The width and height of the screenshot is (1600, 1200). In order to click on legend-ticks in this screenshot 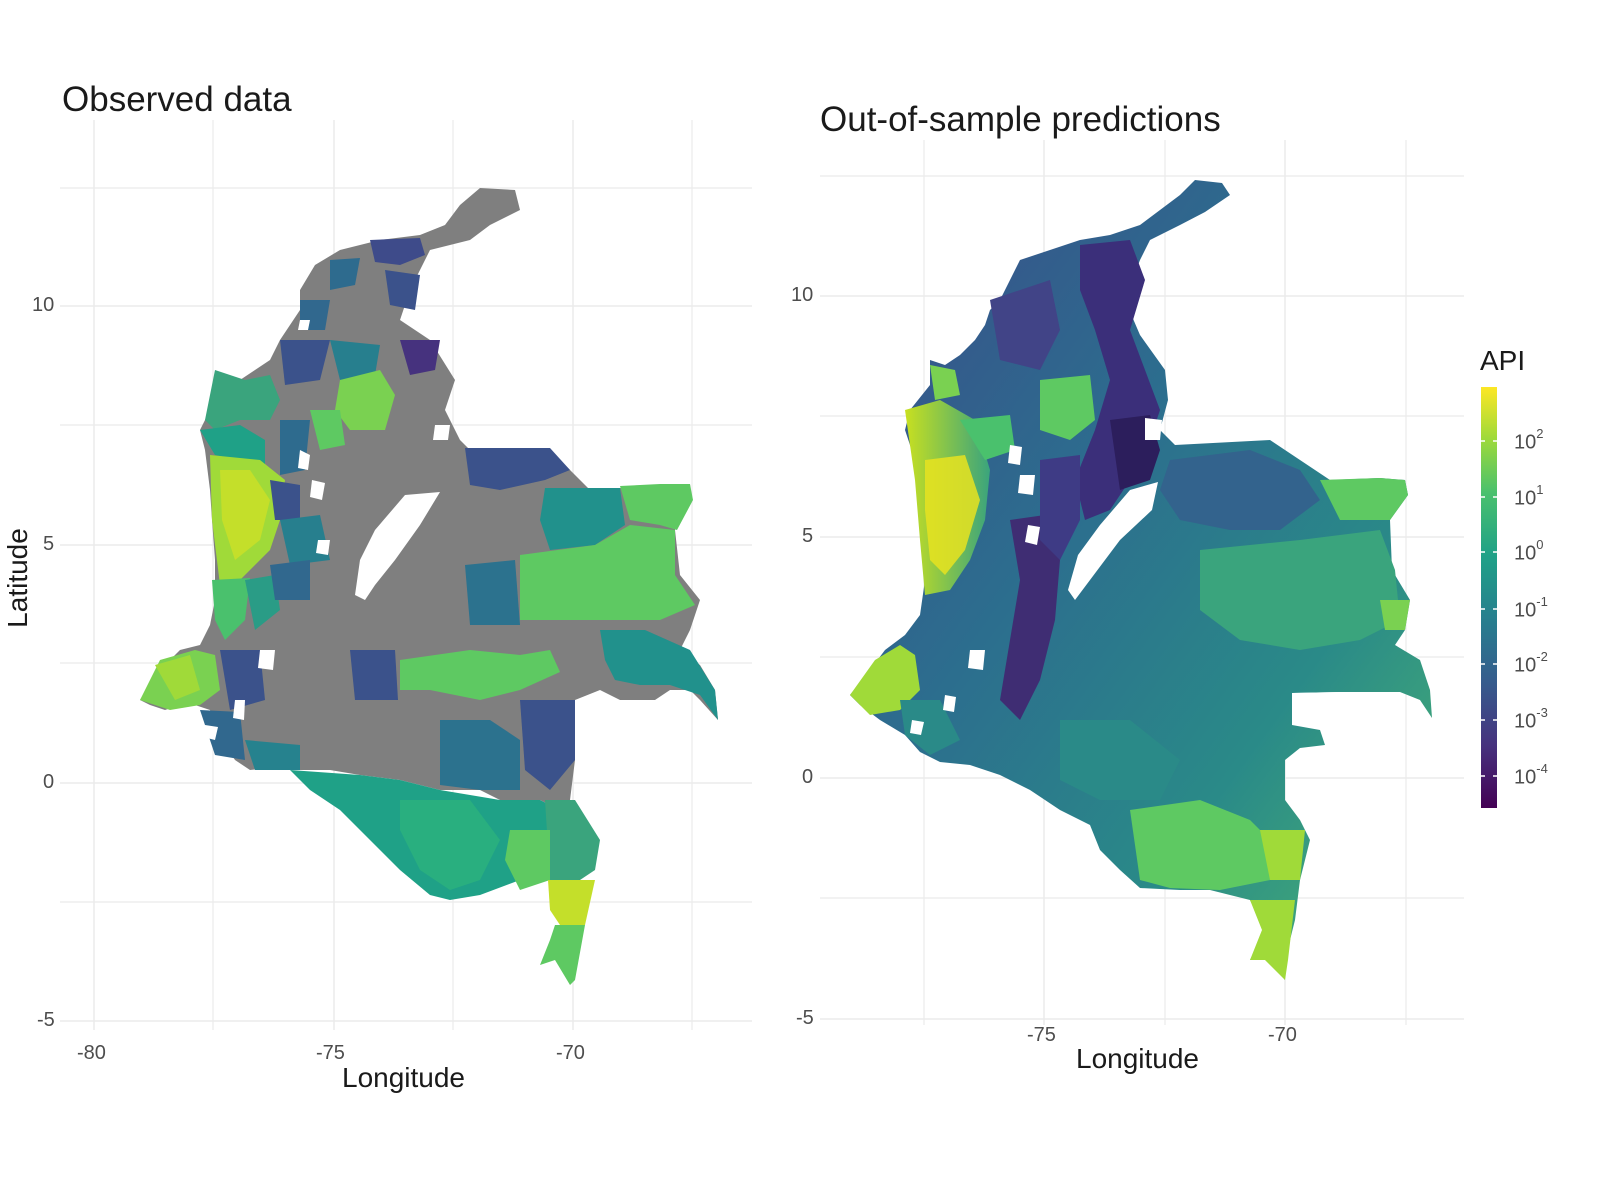, I will do `click(1489, 608)`.